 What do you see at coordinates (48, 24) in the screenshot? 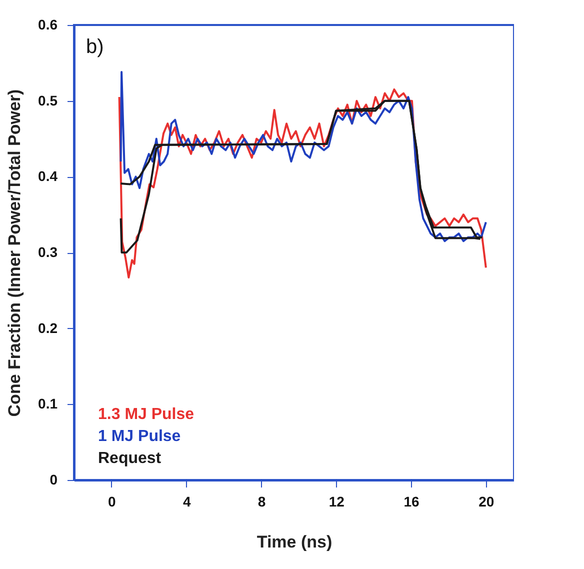
I see `y-tick-label: 0.6` at bounding box center [48, 24].